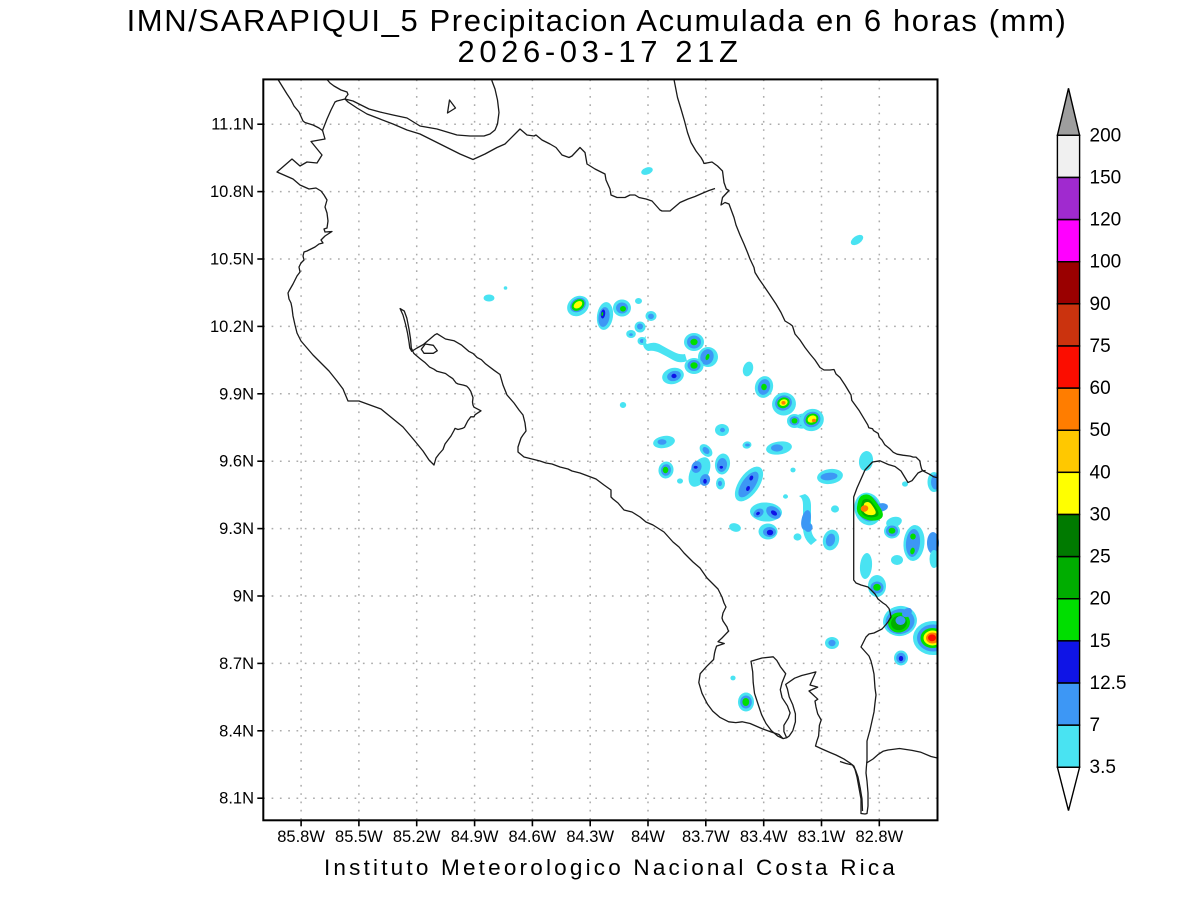  Describe the element at coordinates (1103, 767) in the screenshot. I see `svg-text: 3.5` at that location.